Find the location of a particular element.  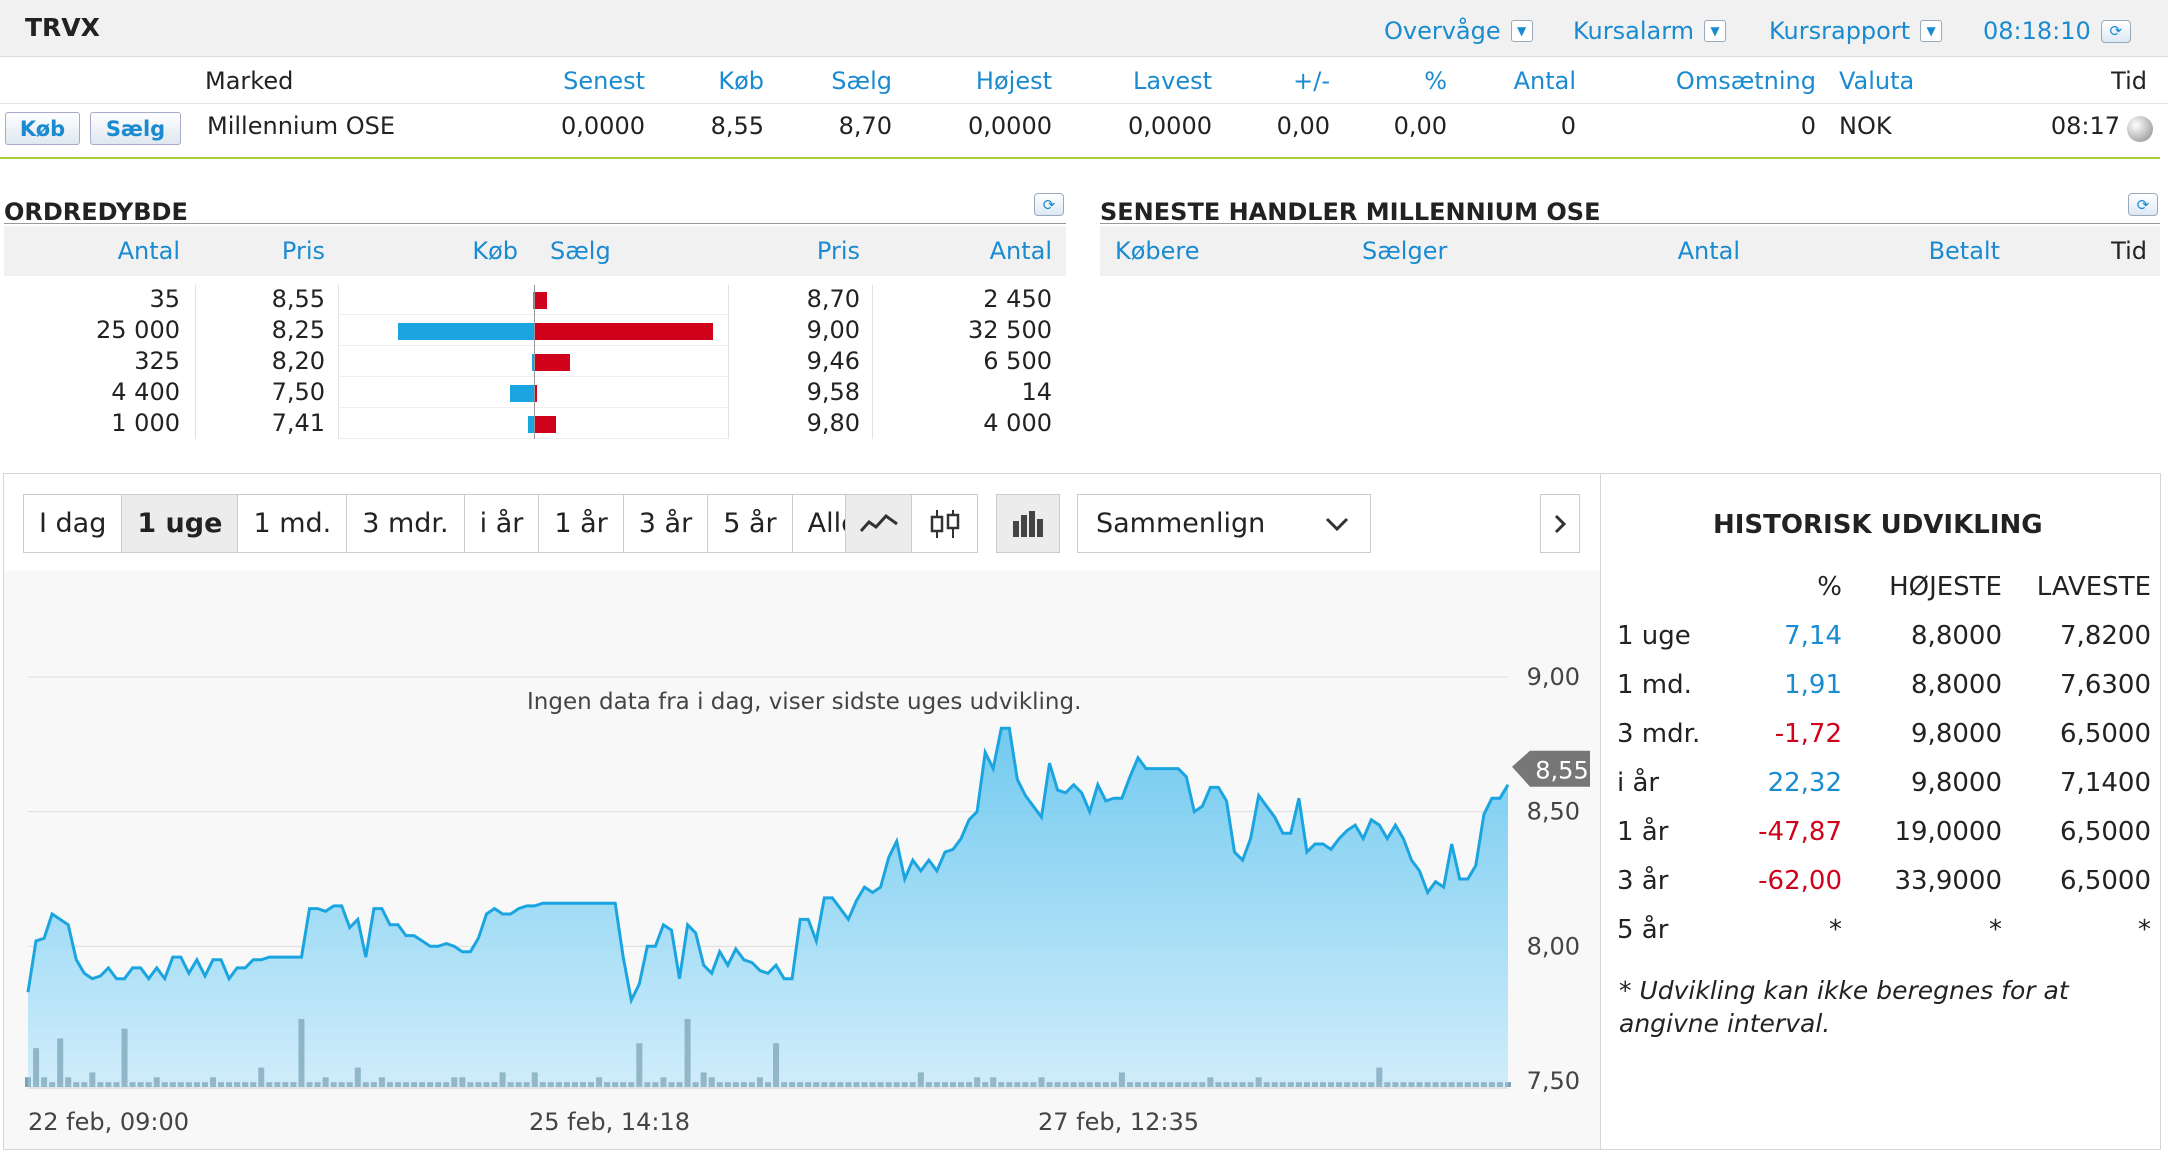

range-tab-active: 1 uge is located at coordinates (180, 523).